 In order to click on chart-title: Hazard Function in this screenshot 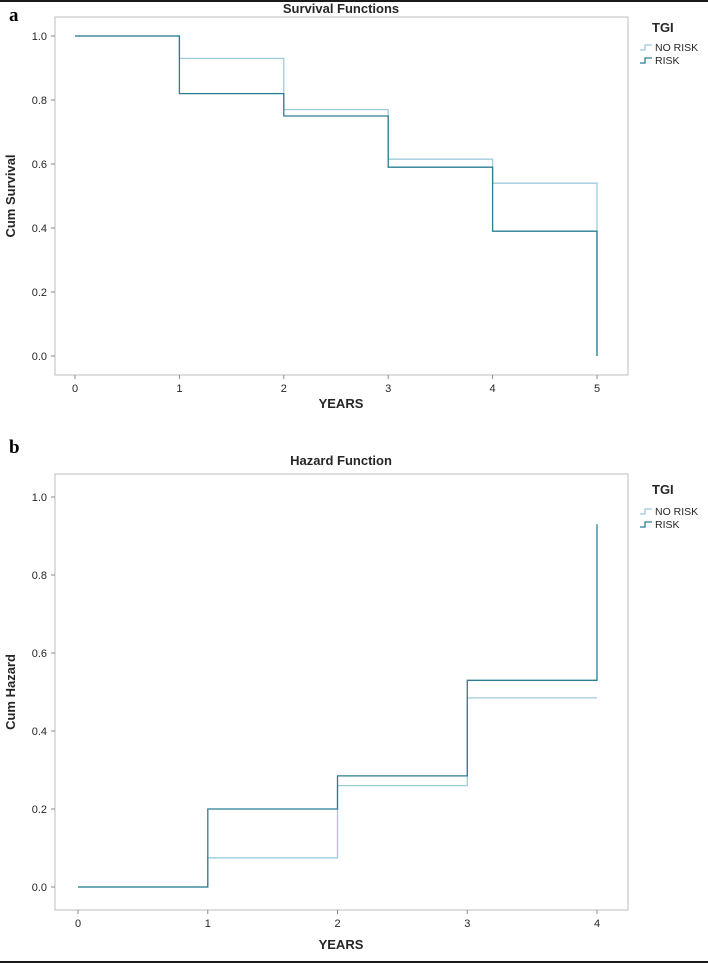, I will do `click(341, 460)`.